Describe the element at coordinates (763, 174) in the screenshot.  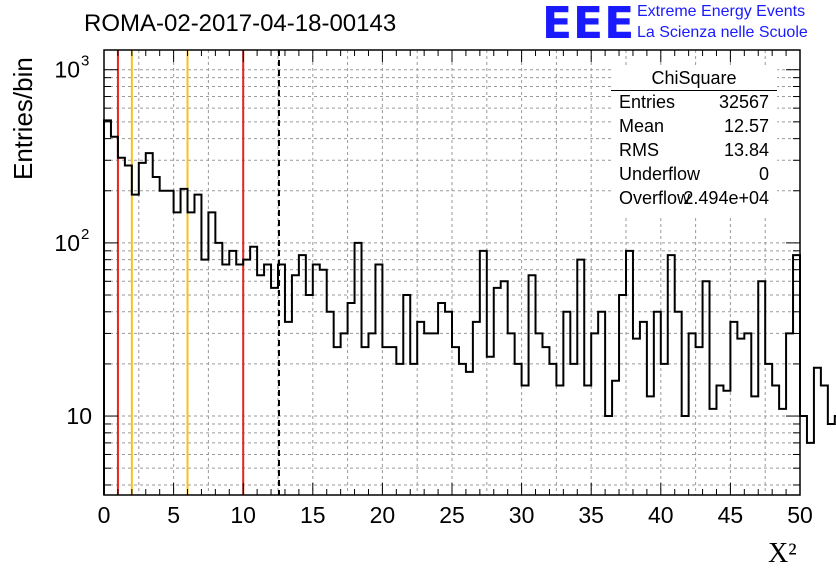
I see `stat-value: 0` at that location.